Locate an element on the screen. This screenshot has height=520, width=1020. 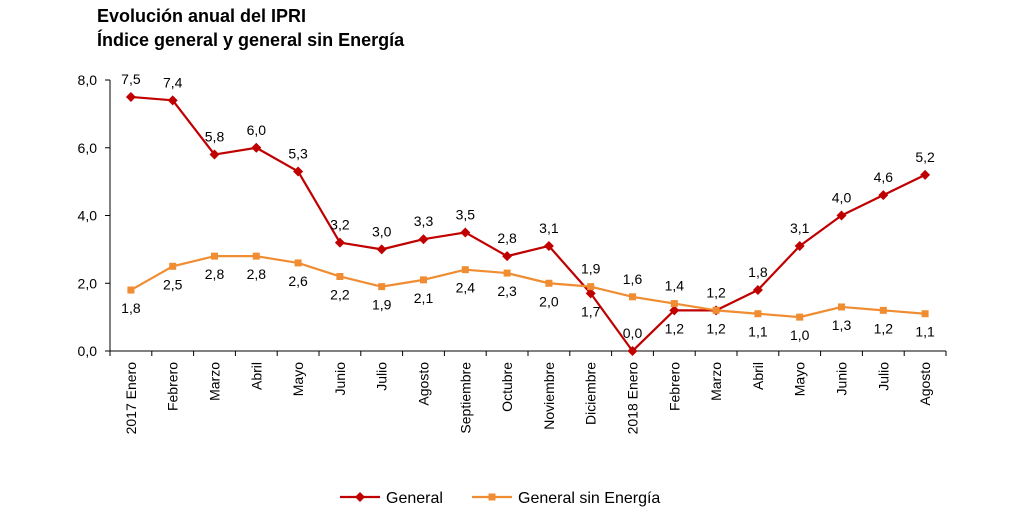
data-label: 4,0 is located at coordinates (842, 198).